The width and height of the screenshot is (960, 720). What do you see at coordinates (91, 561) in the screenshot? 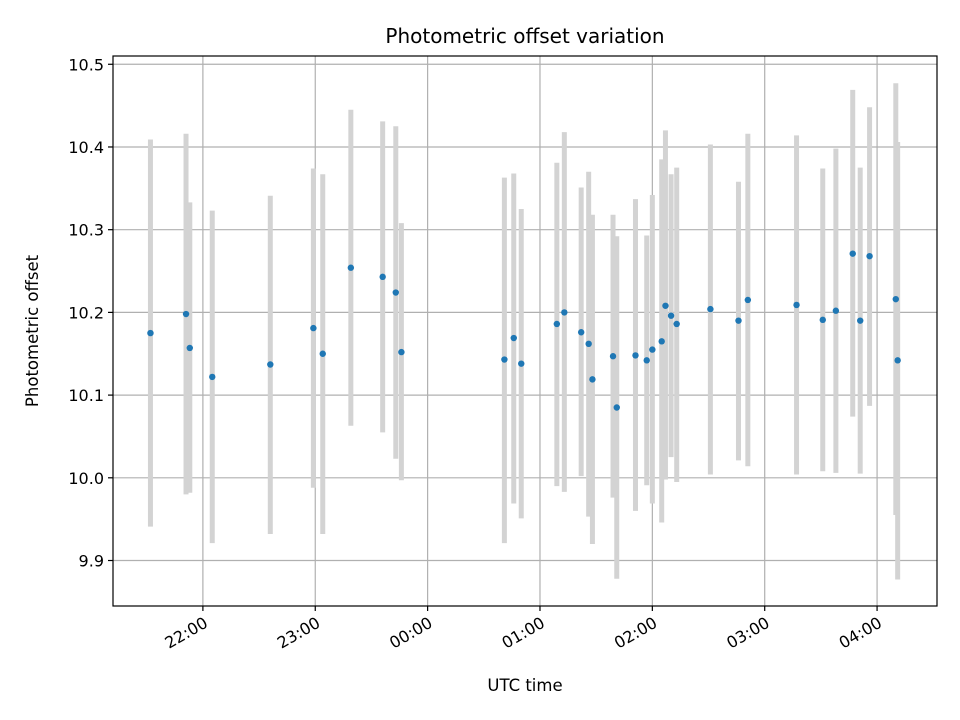
I see `y-tick-label: 9.9` at bounding box center [91, 561].